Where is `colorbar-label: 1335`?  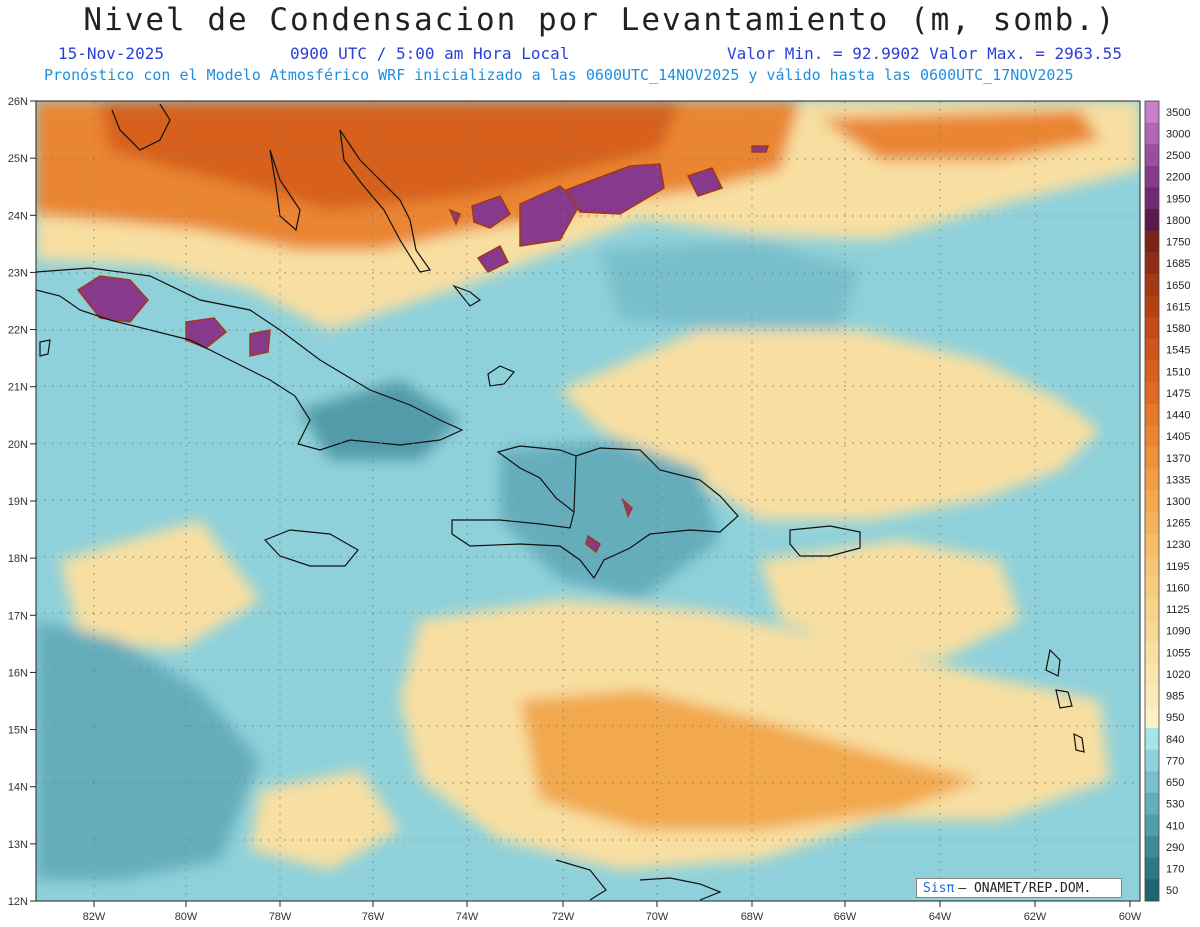
colorbar-label: 1335 is located at coordinates (1178, 480).